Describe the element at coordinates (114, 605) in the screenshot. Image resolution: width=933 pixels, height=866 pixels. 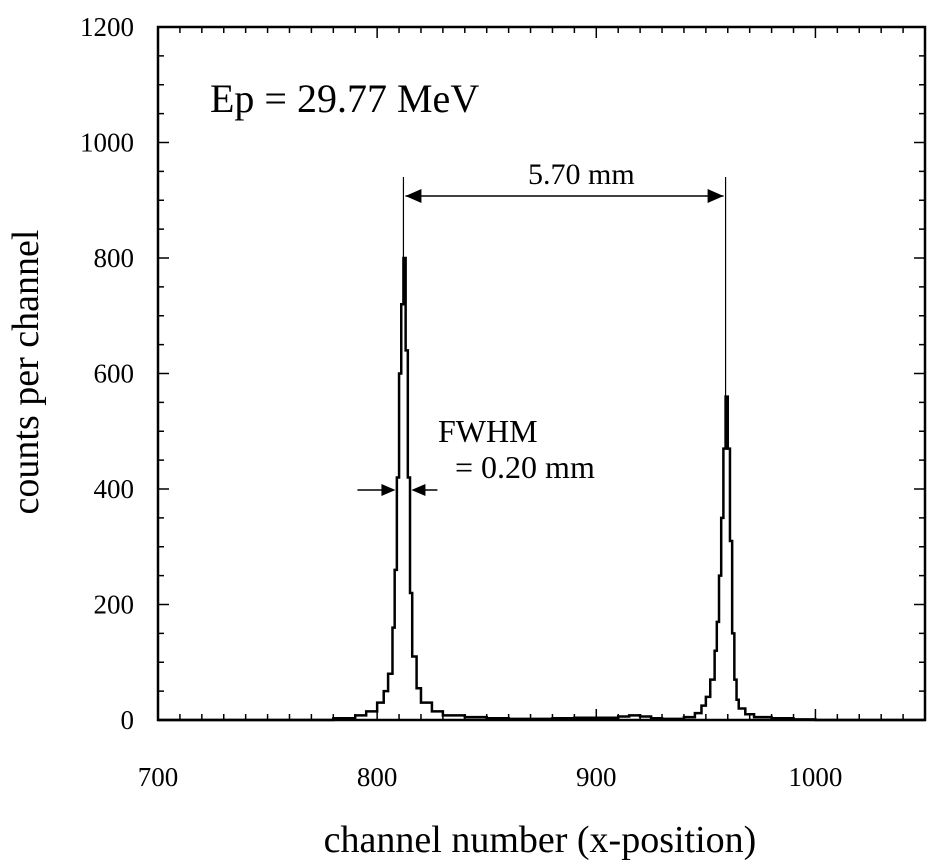
I see `y-tick-label: 200` at that location.